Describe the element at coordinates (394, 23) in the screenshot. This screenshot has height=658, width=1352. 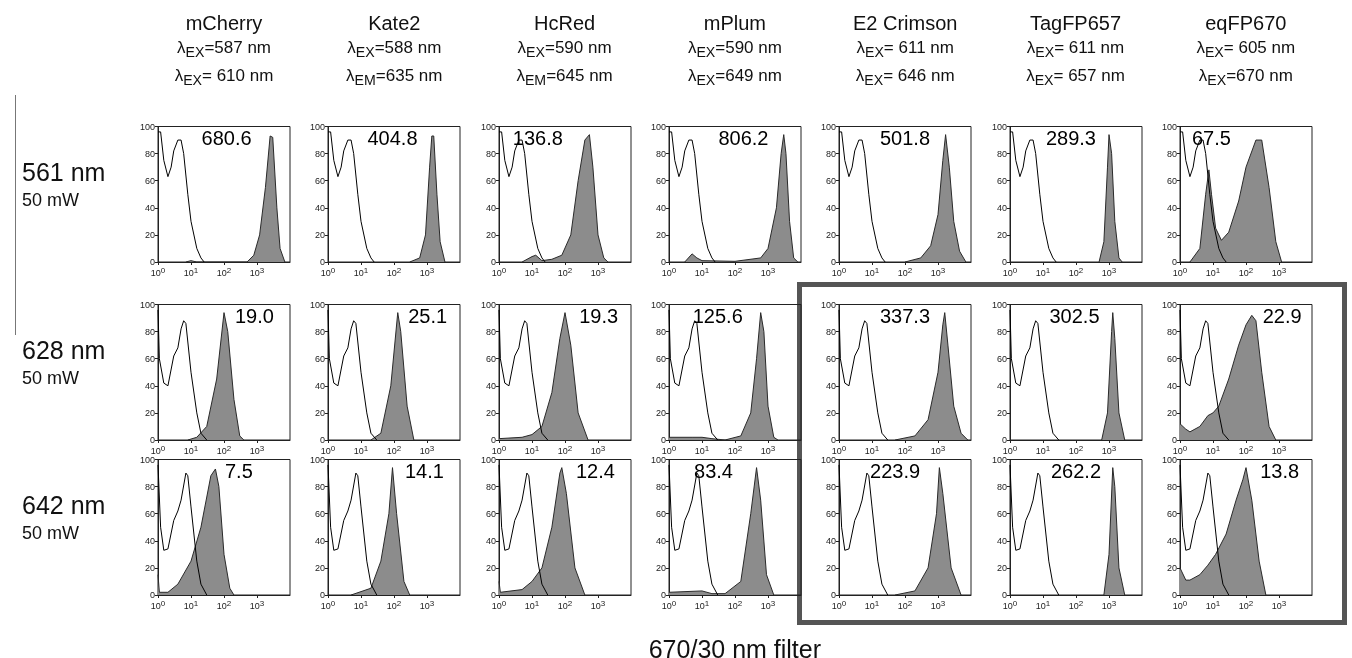
I see `chart-title: Kate2` at that location.